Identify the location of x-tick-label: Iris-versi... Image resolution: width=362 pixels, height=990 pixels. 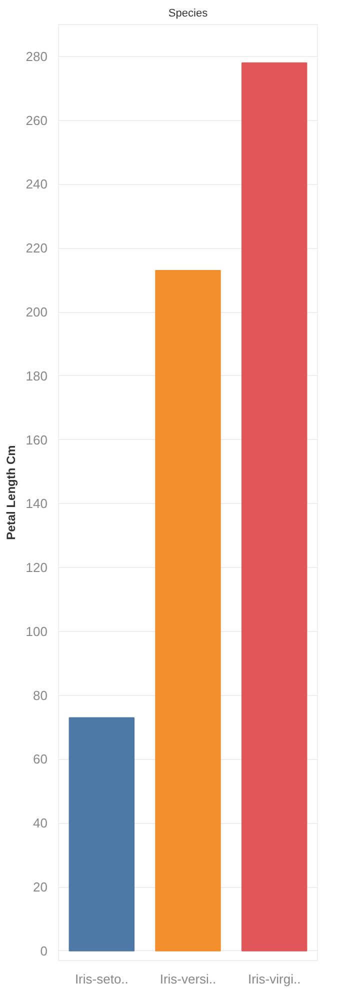
(188, 979).